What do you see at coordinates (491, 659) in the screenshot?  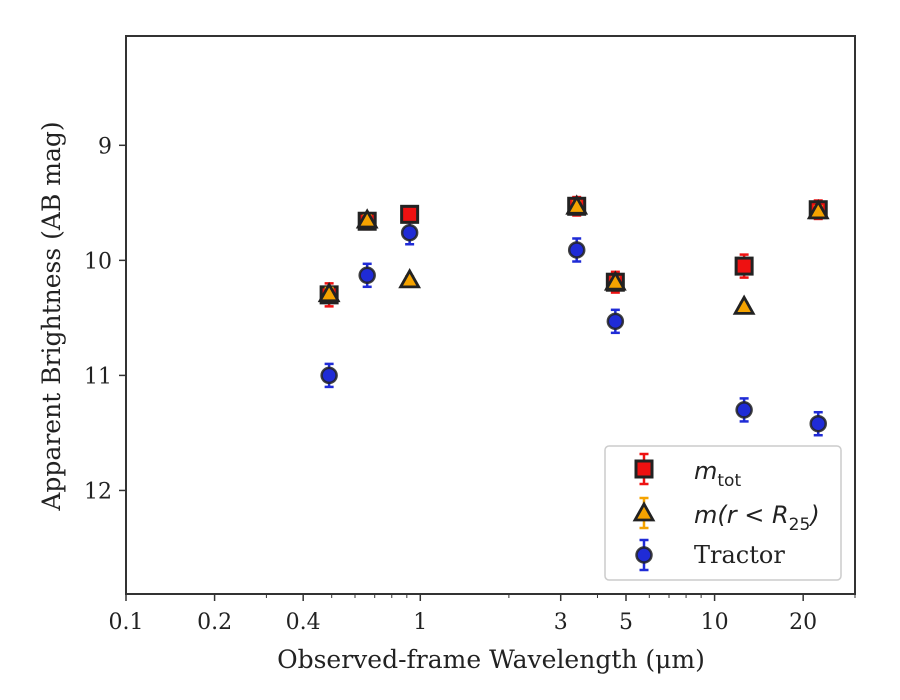 I see `x-axis-title: Observed-frame Wavelength (μm)` at bounding box center [491, 659].